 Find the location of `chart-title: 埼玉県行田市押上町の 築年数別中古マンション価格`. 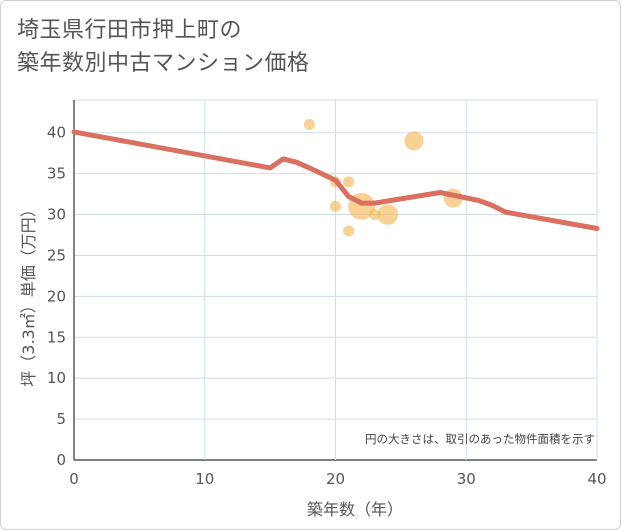

chart-title: 埼玉県行田市押上町の 築年数別中古マンション価格 is located at coordinates (163, 47).